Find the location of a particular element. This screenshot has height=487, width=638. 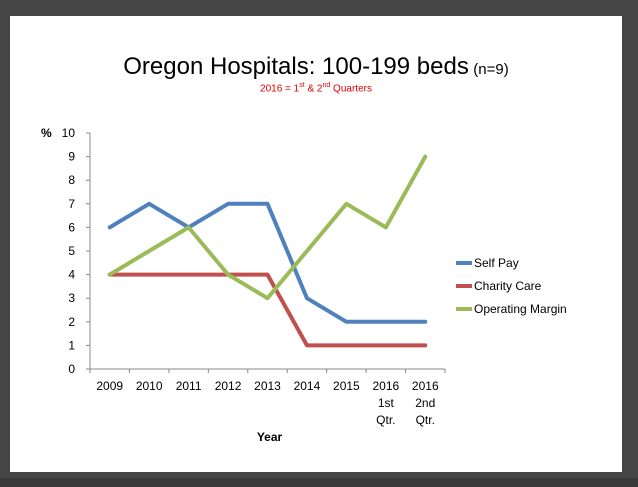

subtitle-sup: st is located at coordinates (302, 85).